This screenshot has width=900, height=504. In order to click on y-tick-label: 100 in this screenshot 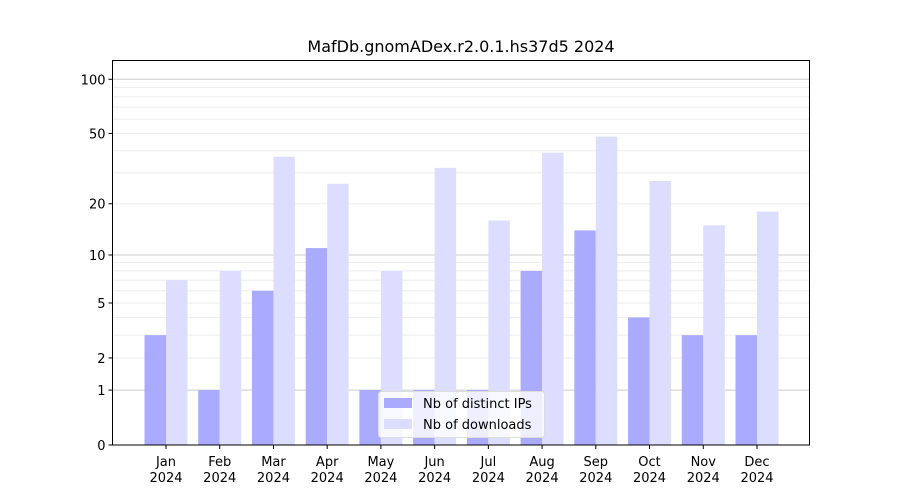, I will do `click(93, 80)`.